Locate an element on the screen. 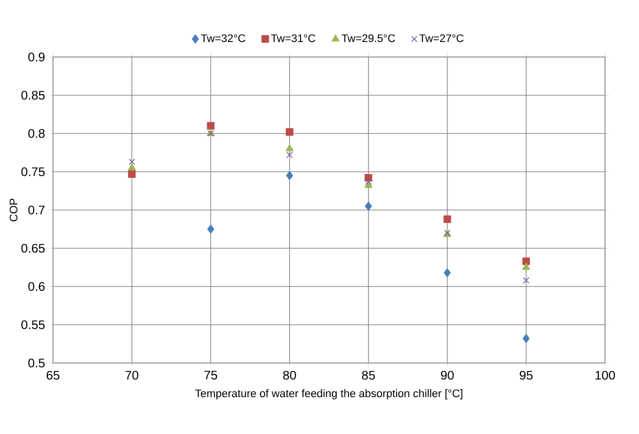  y-tick-label: 0.9 is located at coordinates (36, 57).